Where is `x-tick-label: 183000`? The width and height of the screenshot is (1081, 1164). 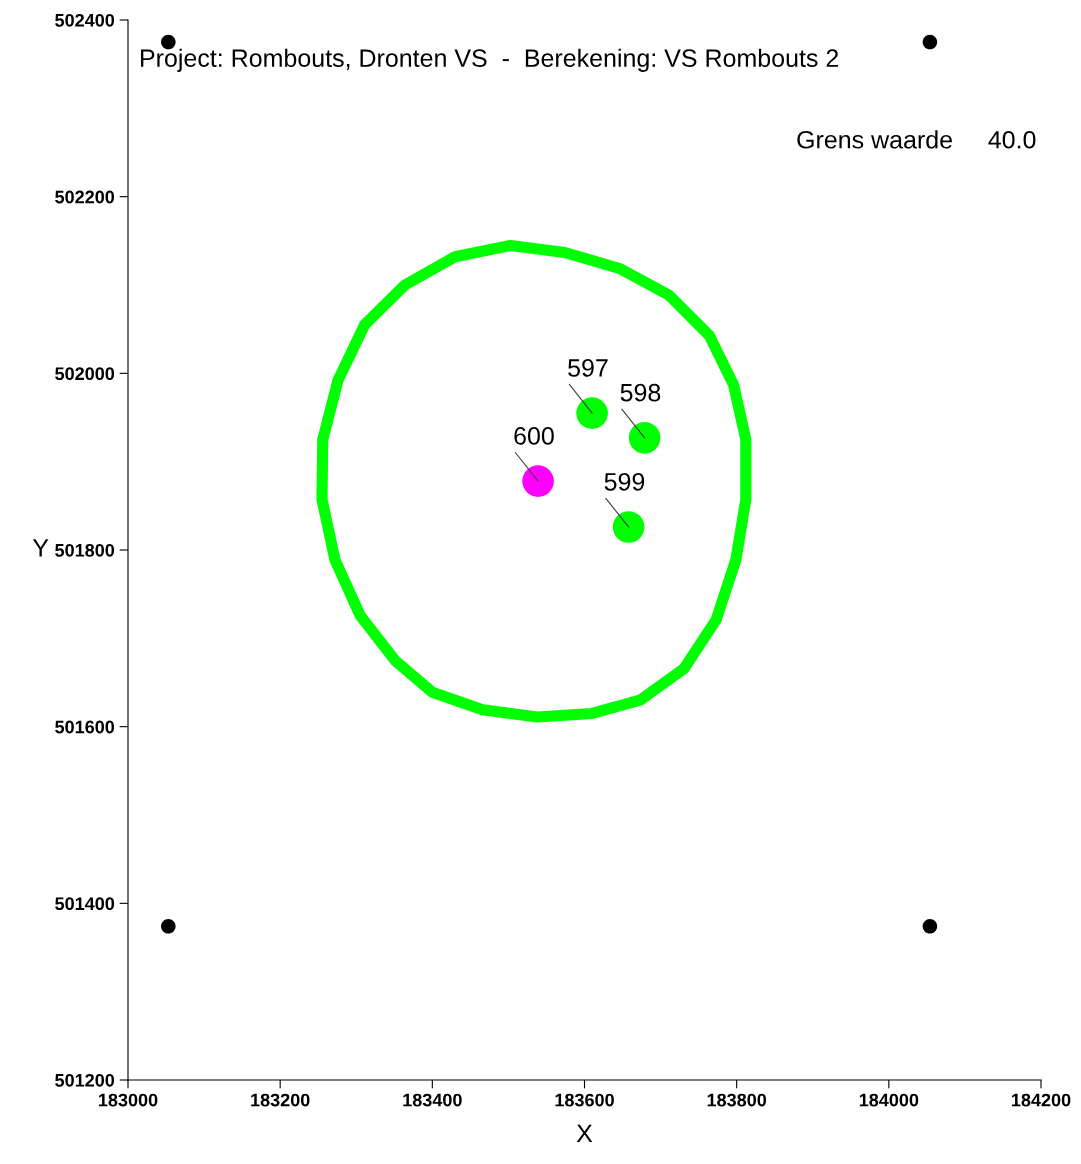
x-tick-label: 183000 is located at coordinates (128, 1100).